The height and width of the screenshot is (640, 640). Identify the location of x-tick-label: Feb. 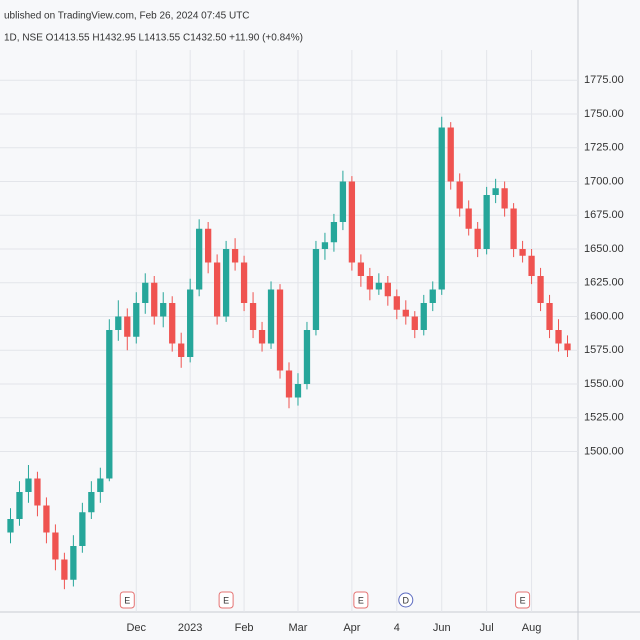
(244, 628).